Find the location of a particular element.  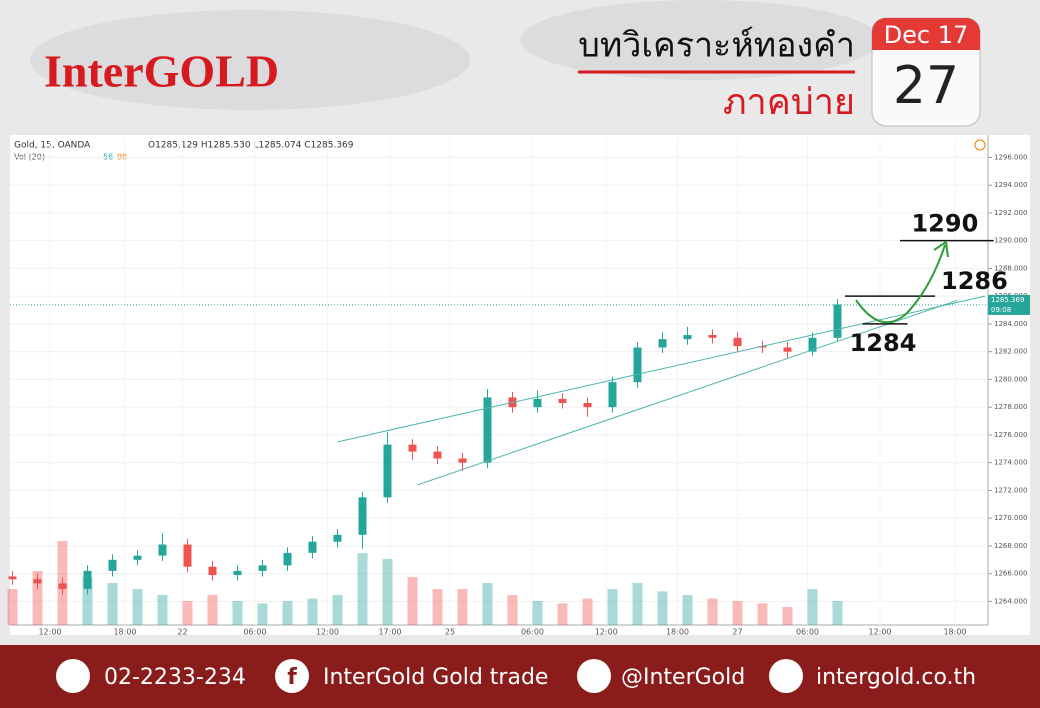

y-tick-label: 1282.000 is located at coordinates (1010, 352).